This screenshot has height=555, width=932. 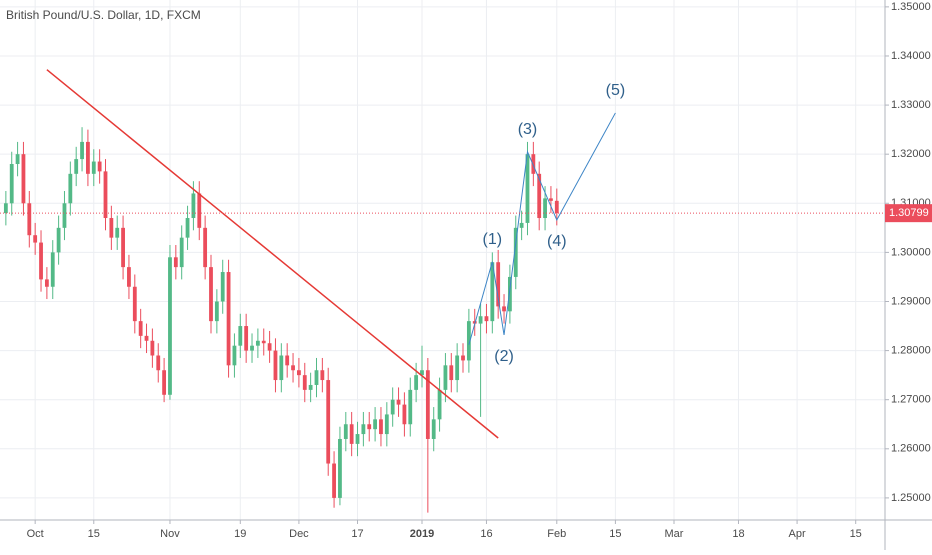 I want to click on y-tick-label: 1.26000, so click(x=911, y=449).